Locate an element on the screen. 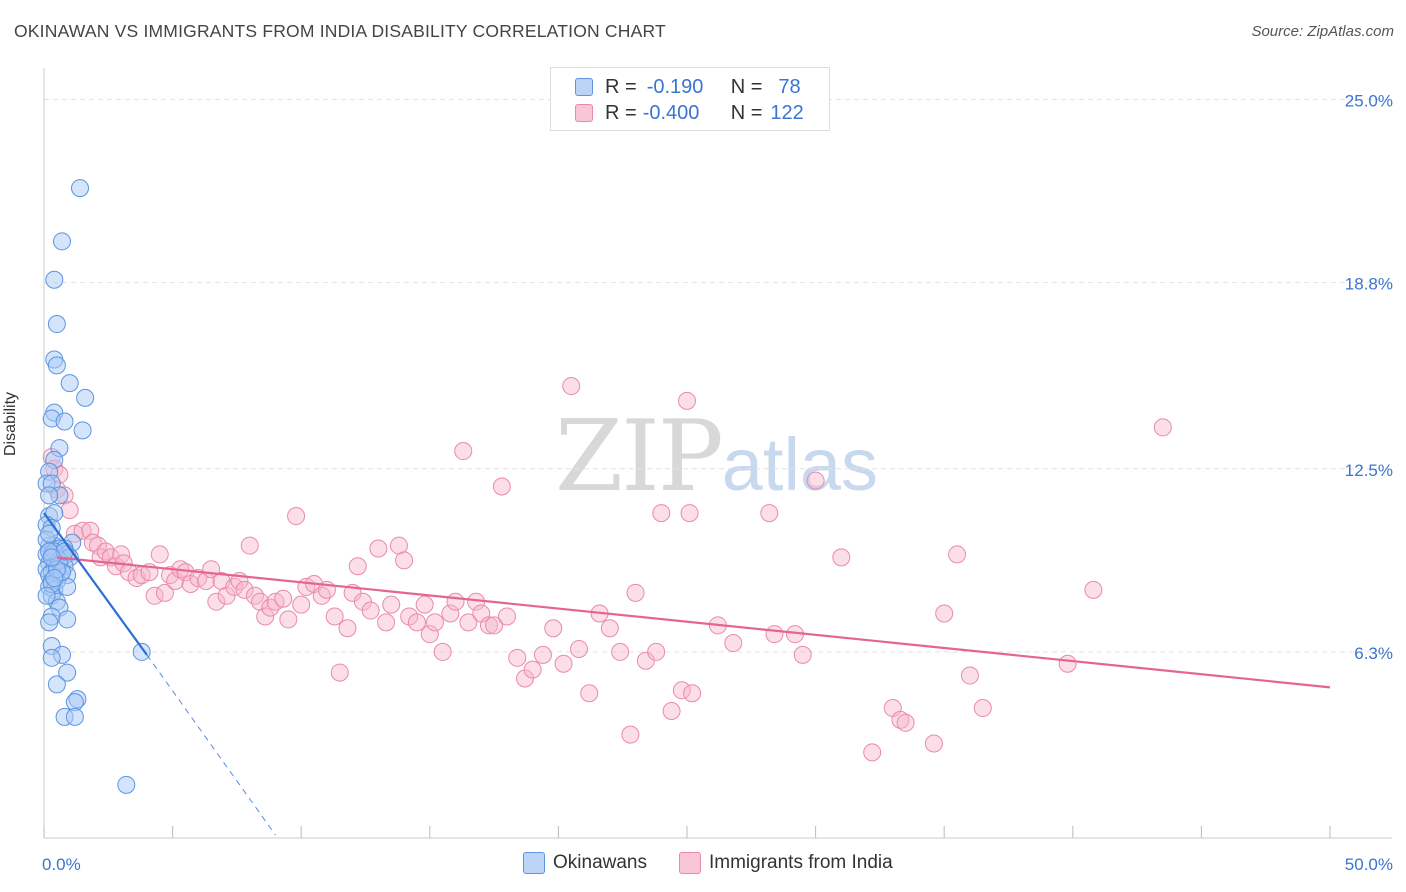 Image resolution: width=1406 pixels, height=892 pixels. legend-swatch-pink is located at coordinates (584, 113).